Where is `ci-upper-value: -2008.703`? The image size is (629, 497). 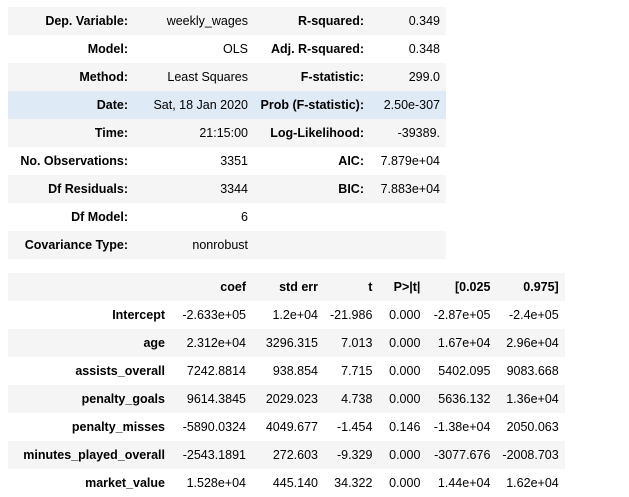
ci-upper-value: -2008.703 is located at coordinates (530, 455).